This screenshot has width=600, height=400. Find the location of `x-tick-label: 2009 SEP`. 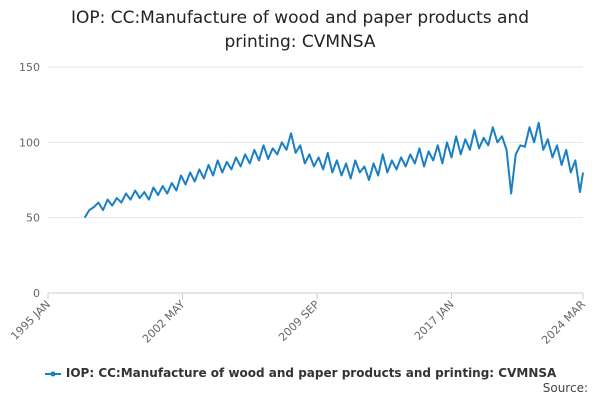

x-tick-label: 2009 SEP is located at coordinates (299, 321).